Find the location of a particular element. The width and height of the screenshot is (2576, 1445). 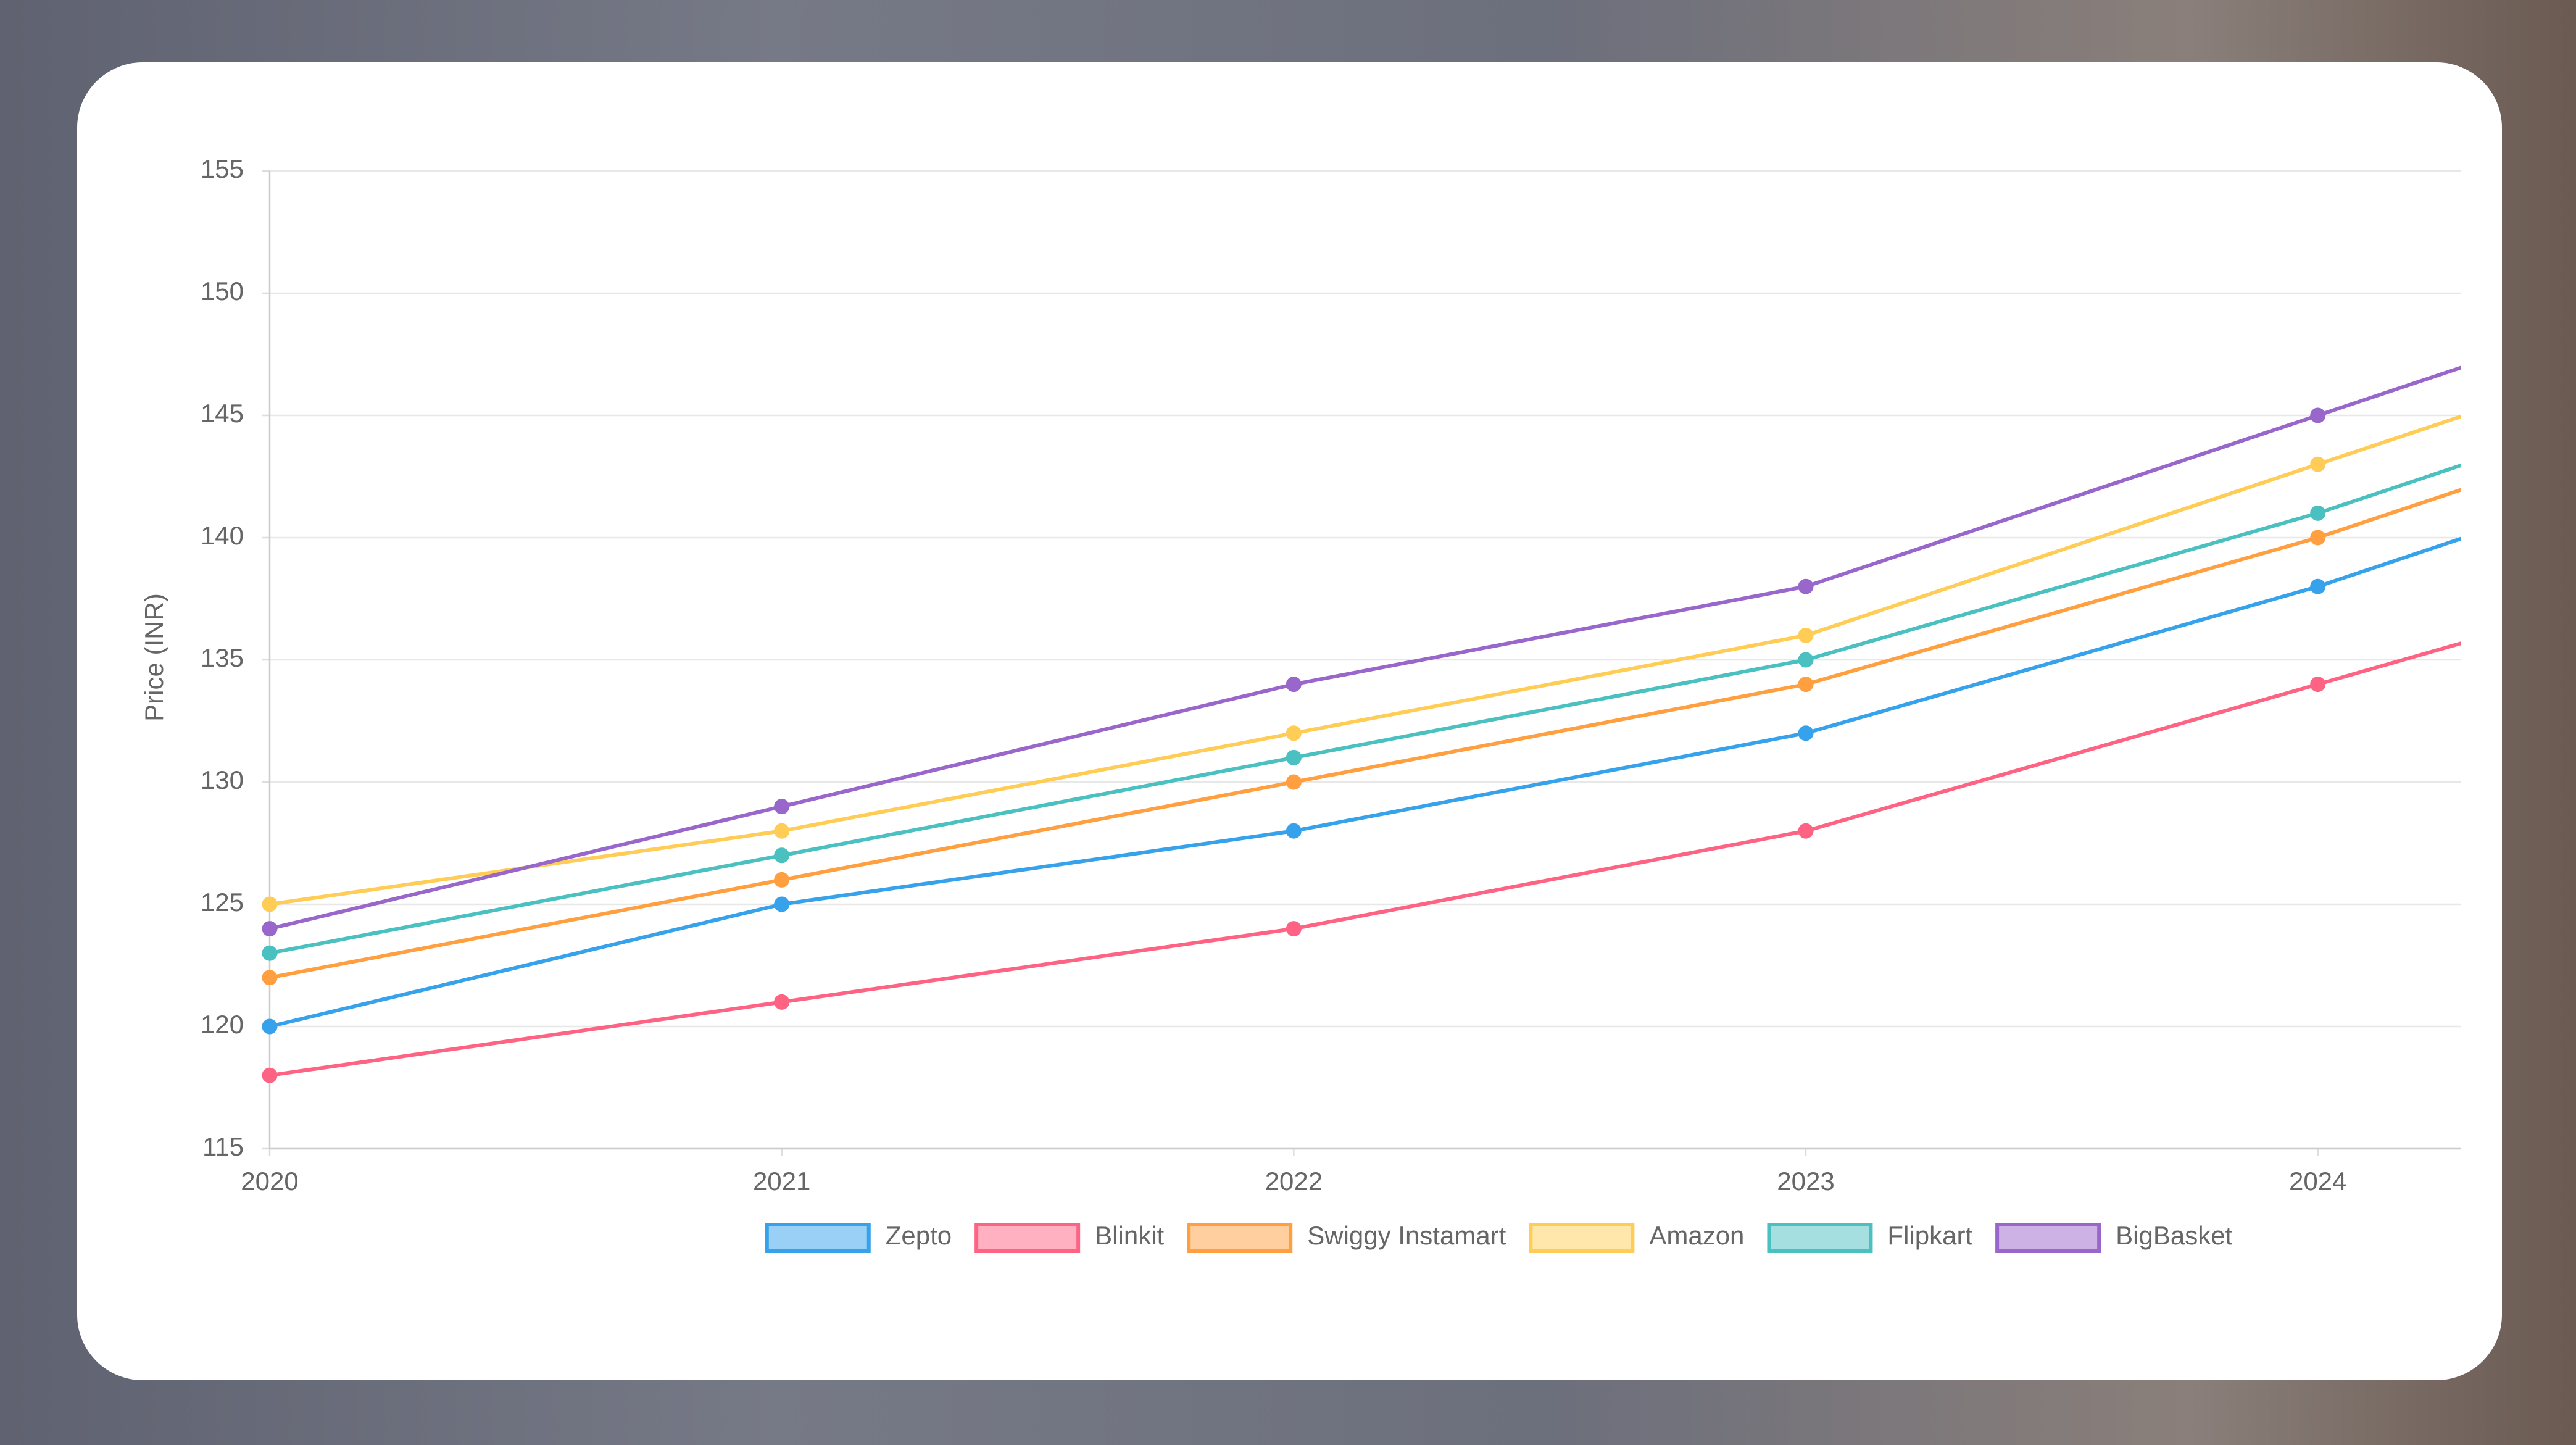

legend-label: Blinkit is located at coordinates (1129, 1235).